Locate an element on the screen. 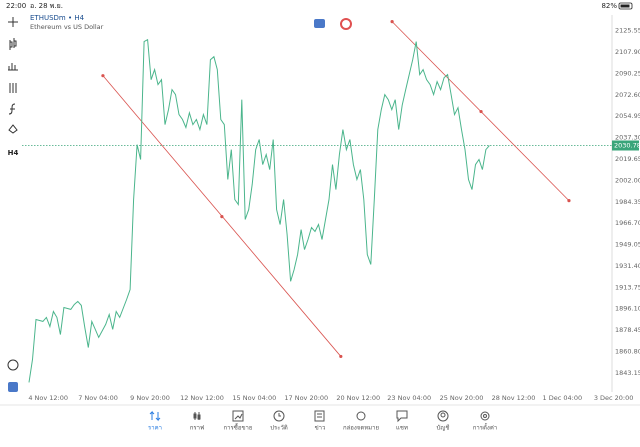  y-tick-label: 2090.25 is located at coordinates (627, 73).